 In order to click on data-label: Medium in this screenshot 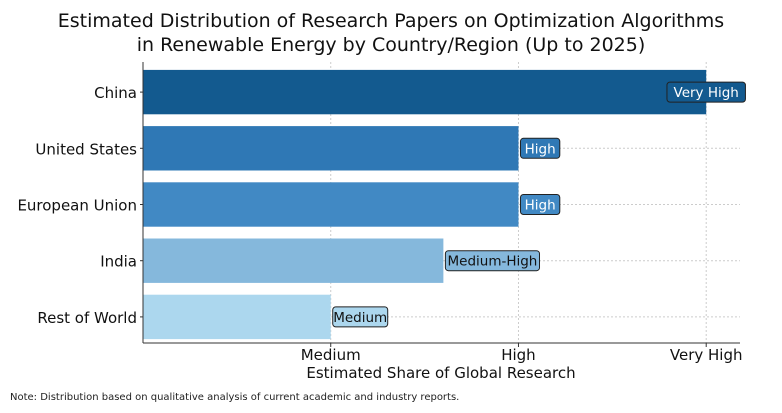, I will do `click(360, 318)`.